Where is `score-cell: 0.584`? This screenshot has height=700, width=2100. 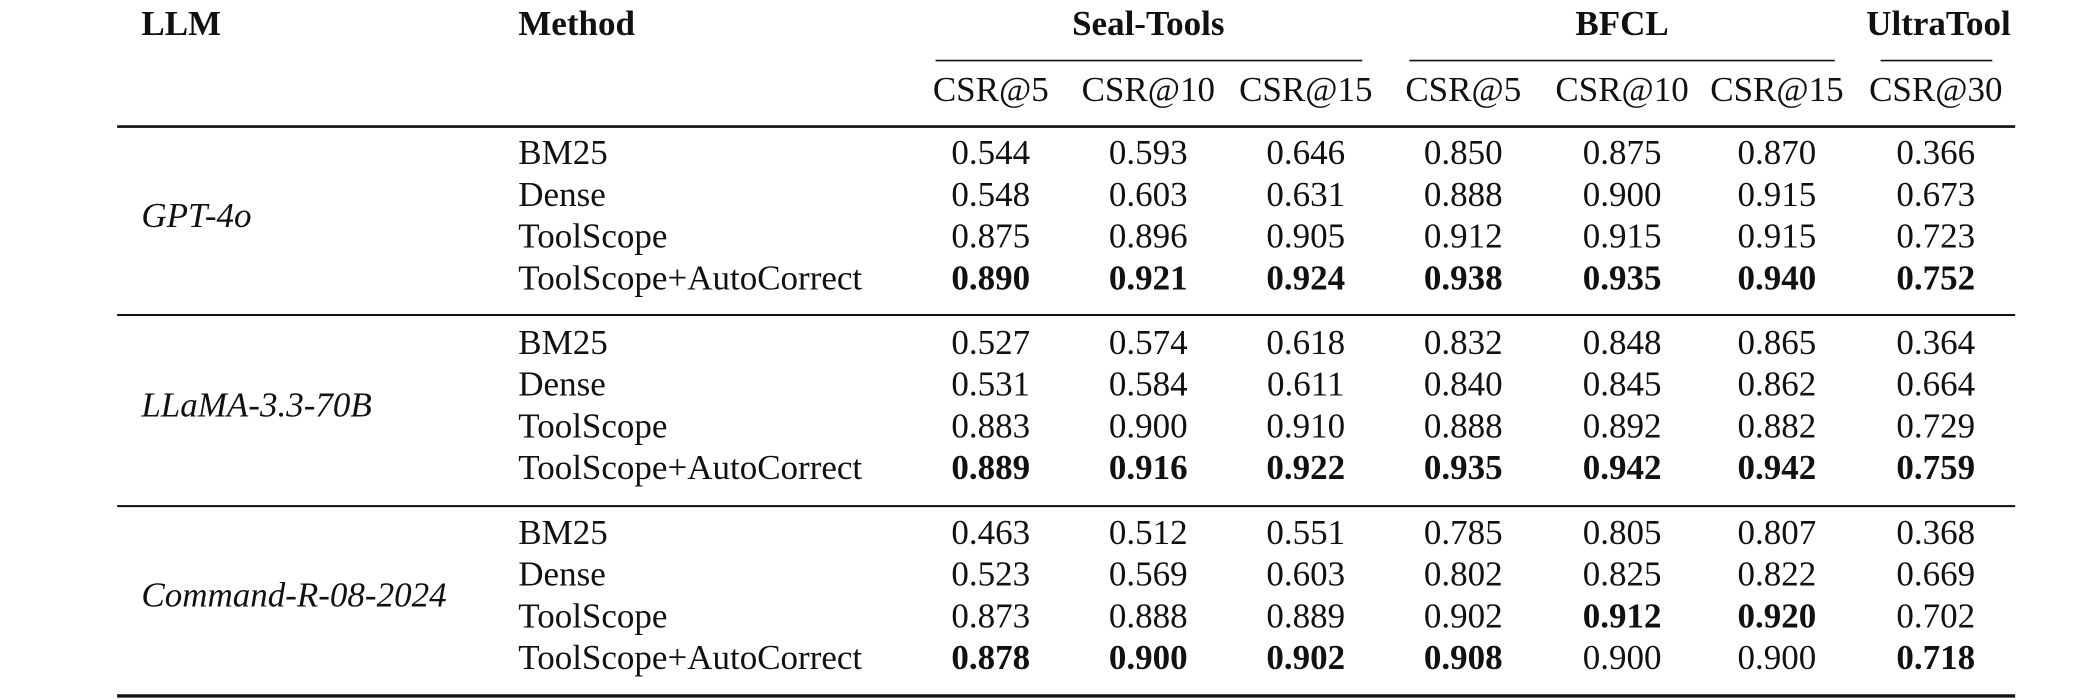 score-cell: 0.584 is located at coordinates (1148, 384).